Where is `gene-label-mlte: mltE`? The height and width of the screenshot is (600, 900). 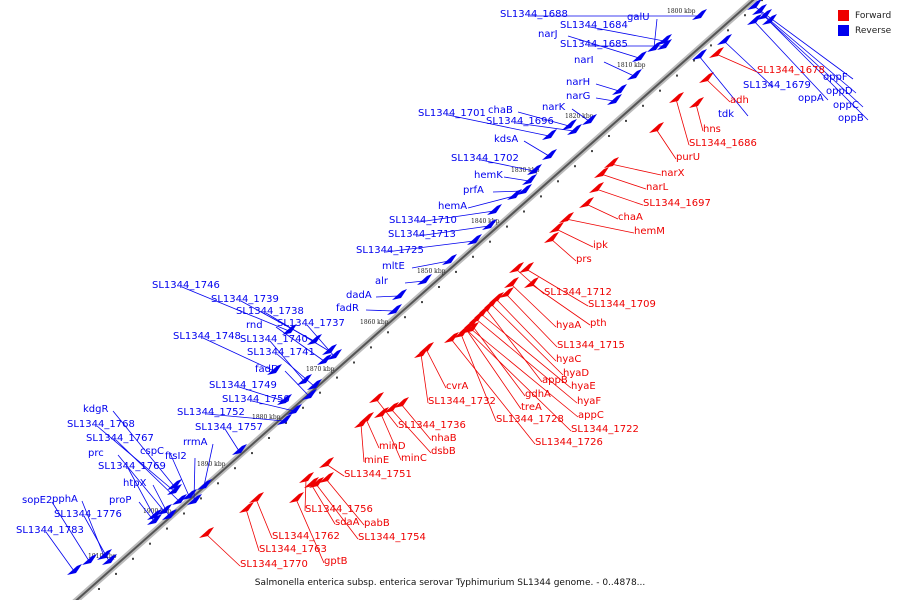
gene-label-mlte: mltE is located at coordinates (393, 266).